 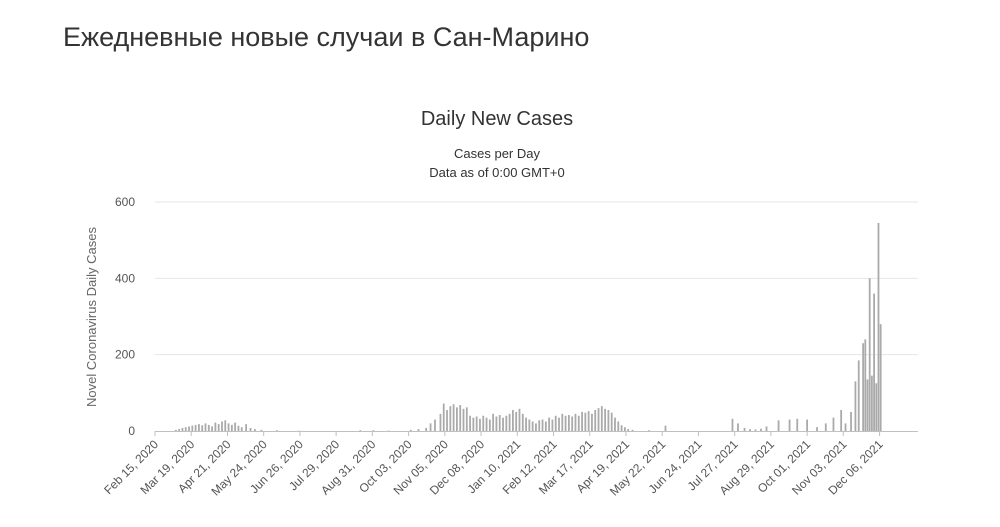 I want to click on y-tick-label: 200, so click(x=125, y=355).